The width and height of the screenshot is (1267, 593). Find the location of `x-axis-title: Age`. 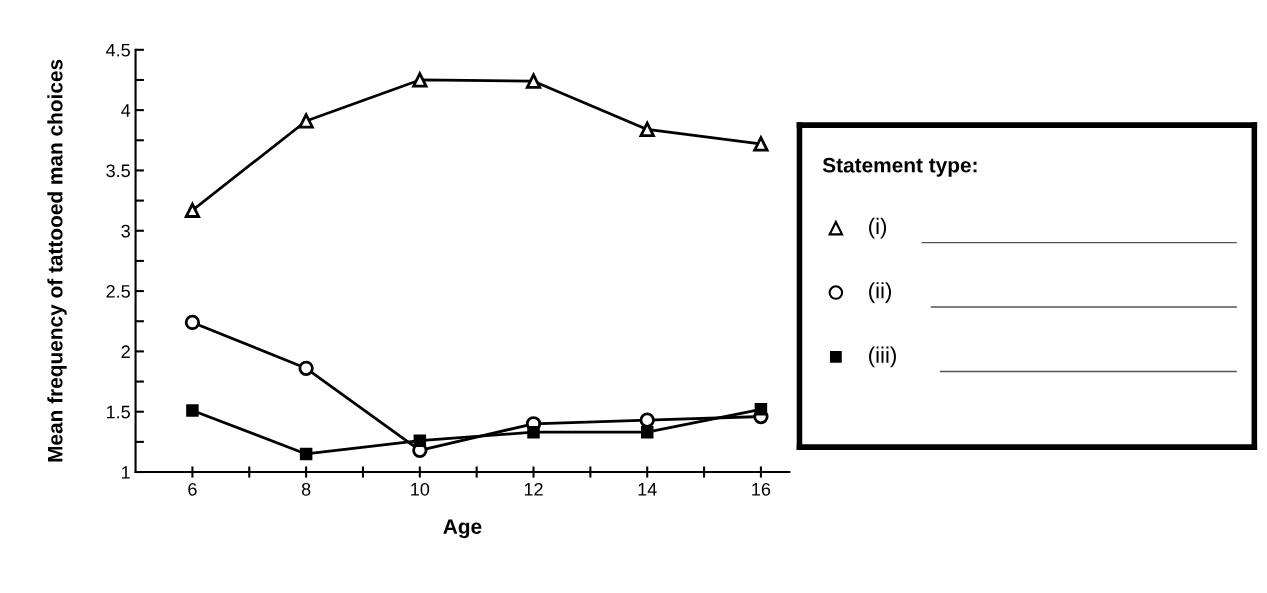

x-axis-title: Age is located at coordinates (462, 529).